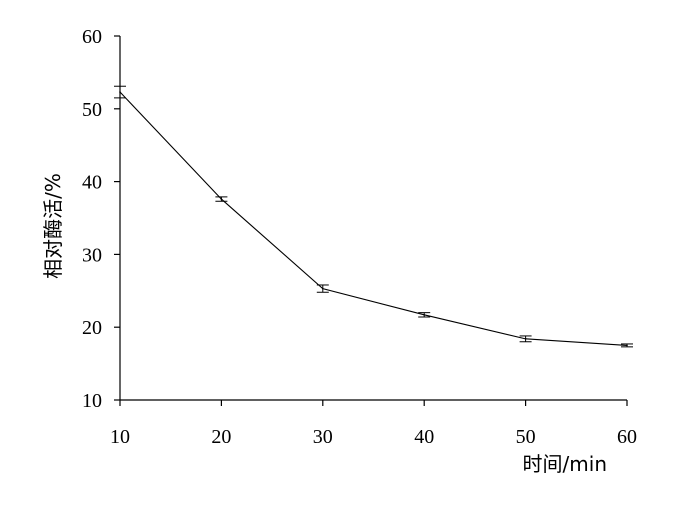 This screenshot has height=519, width=688. What do you see at coordinates (424, 437) in the screenshot?
I see `x-tick-label: 40` at bounding box center [424, 437].